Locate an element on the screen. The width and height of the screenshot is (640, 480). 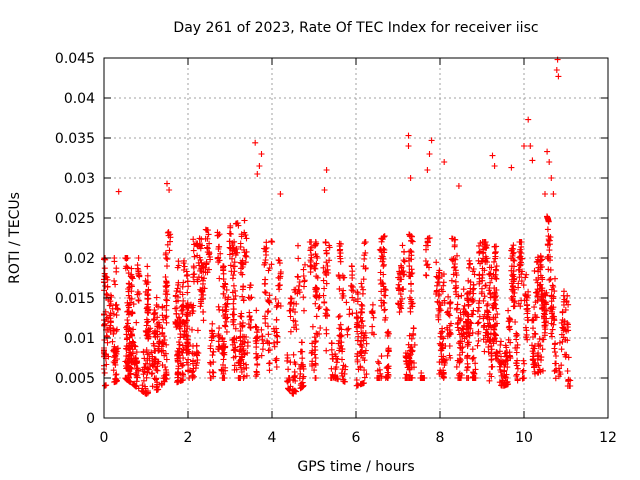
y-tick-label: 0 is located at coordinates (90, 419).